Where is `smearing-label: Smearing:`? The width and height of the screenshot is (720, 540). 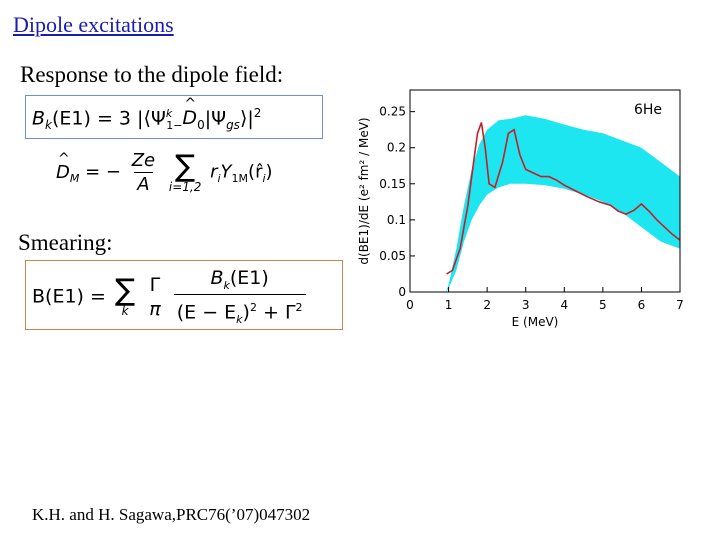 smearing-label: Smearing: is located at coordinates (65, 242).